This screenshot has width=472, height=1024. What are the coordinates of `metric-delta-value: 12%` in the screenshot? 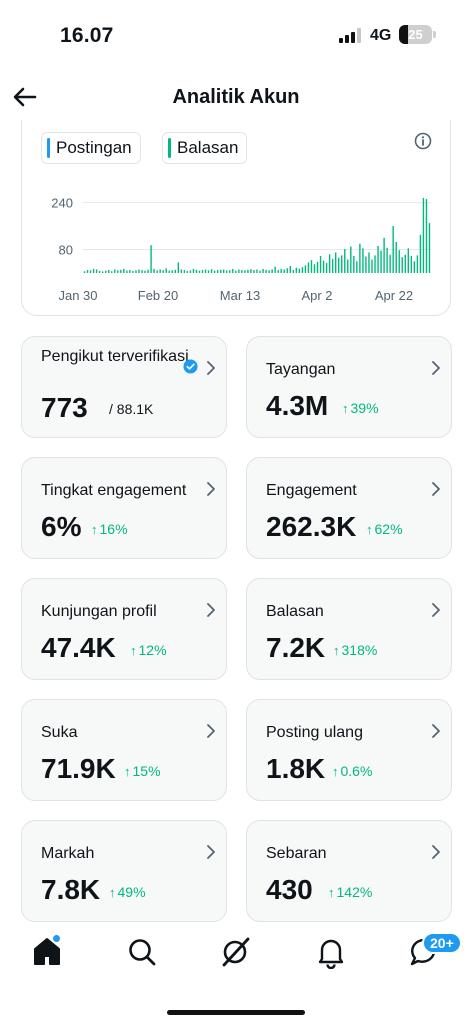 It's located at (152, 650).